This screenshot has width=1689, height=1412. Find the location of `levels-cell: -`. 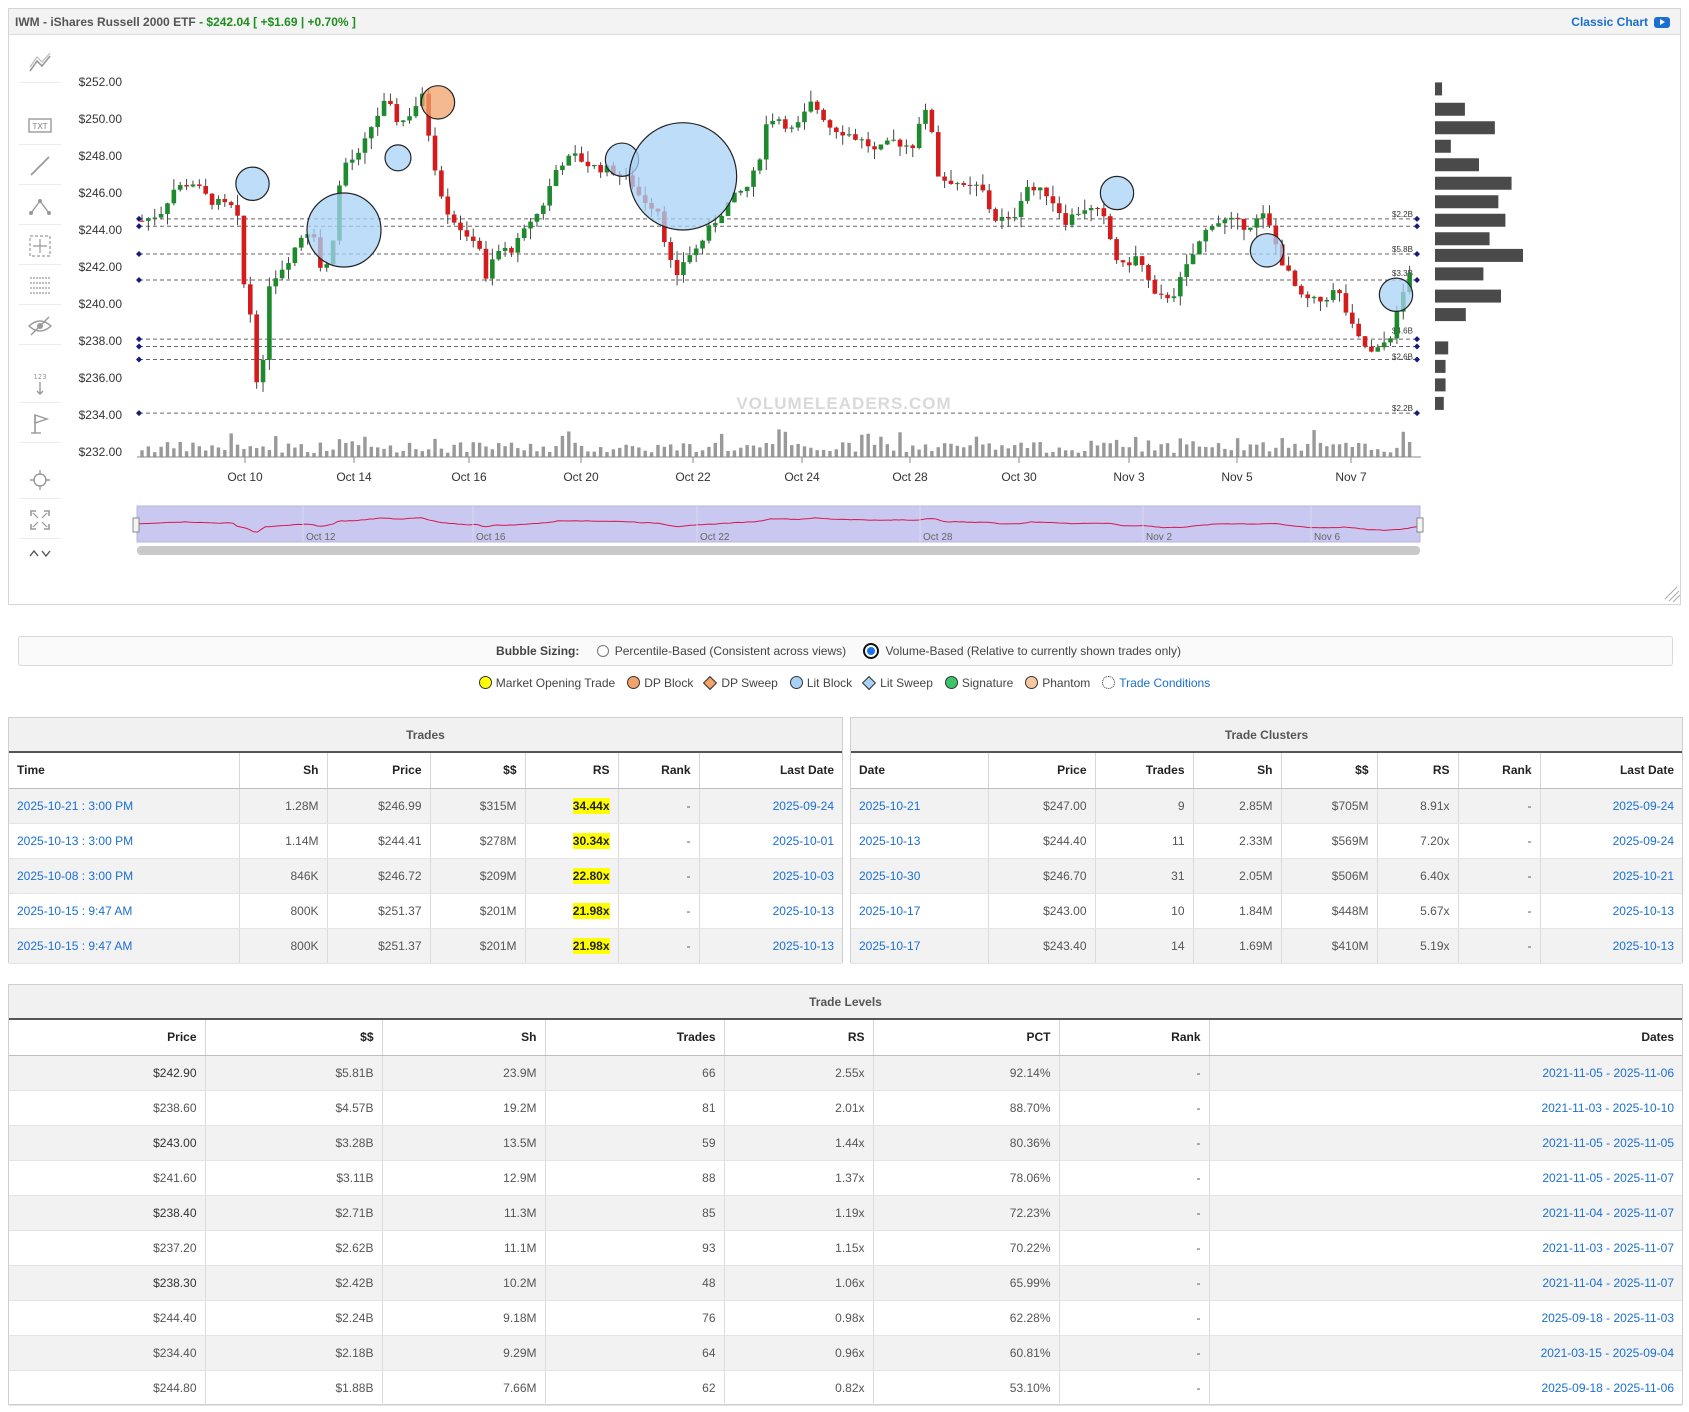

levels-cell: - is located at coordinates (1134, 1073).